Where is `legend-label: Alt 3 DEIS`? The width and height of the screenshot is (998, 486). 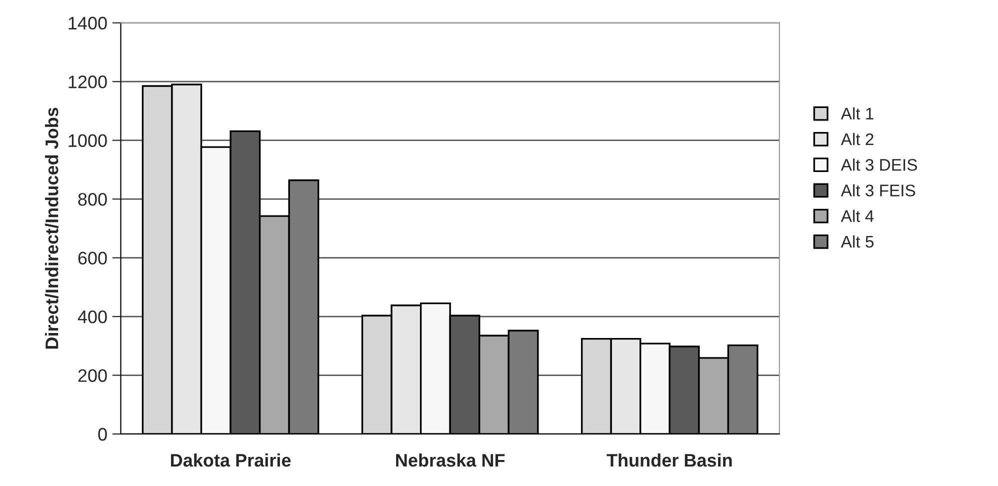
legend-label: Alt 3 DEIS is located at coordinates (878, 164).